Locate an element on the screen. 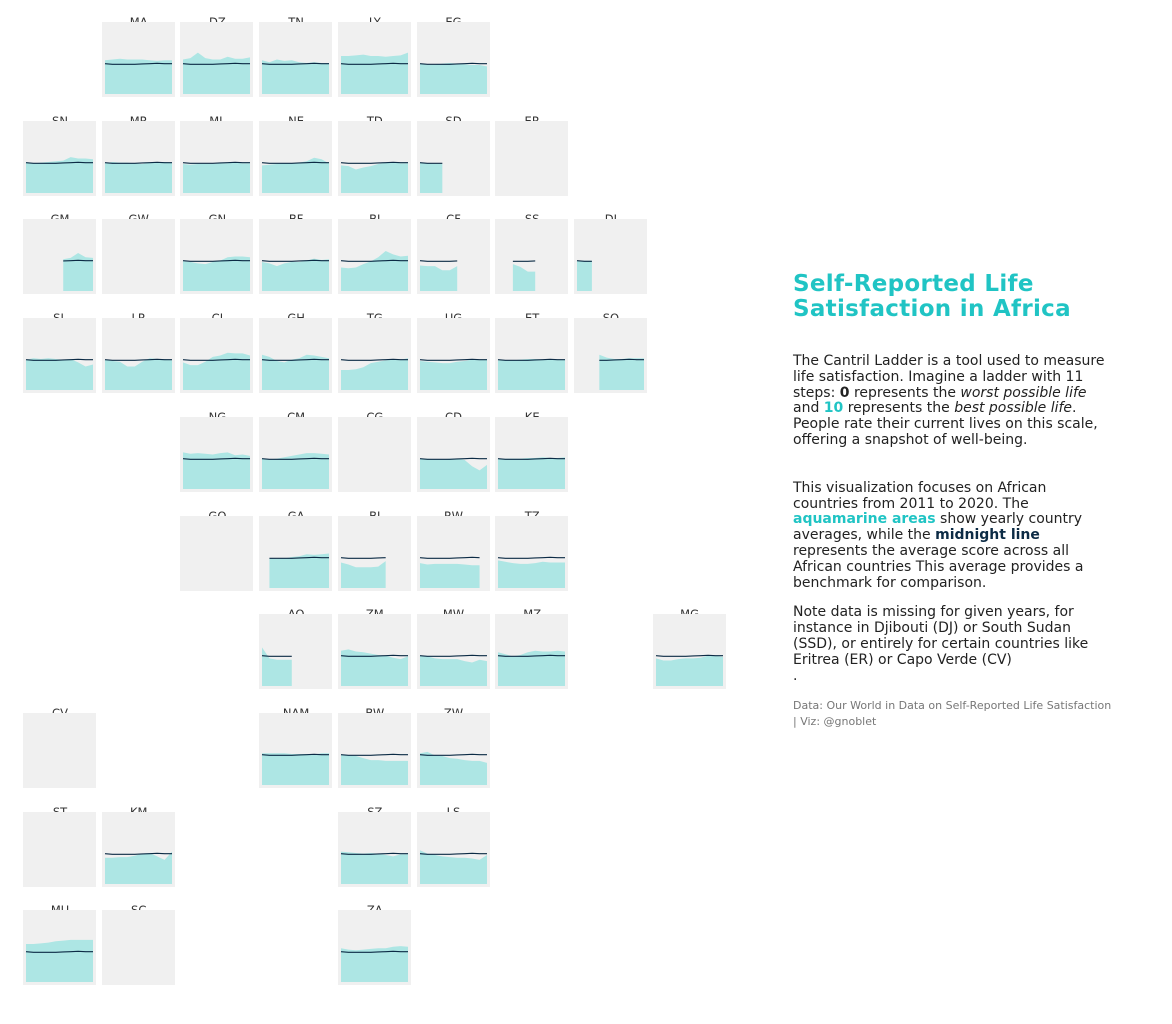 This screenshot has height=1024, width=1172. country-tile-sn: SN is located at coordinates (60, 147).